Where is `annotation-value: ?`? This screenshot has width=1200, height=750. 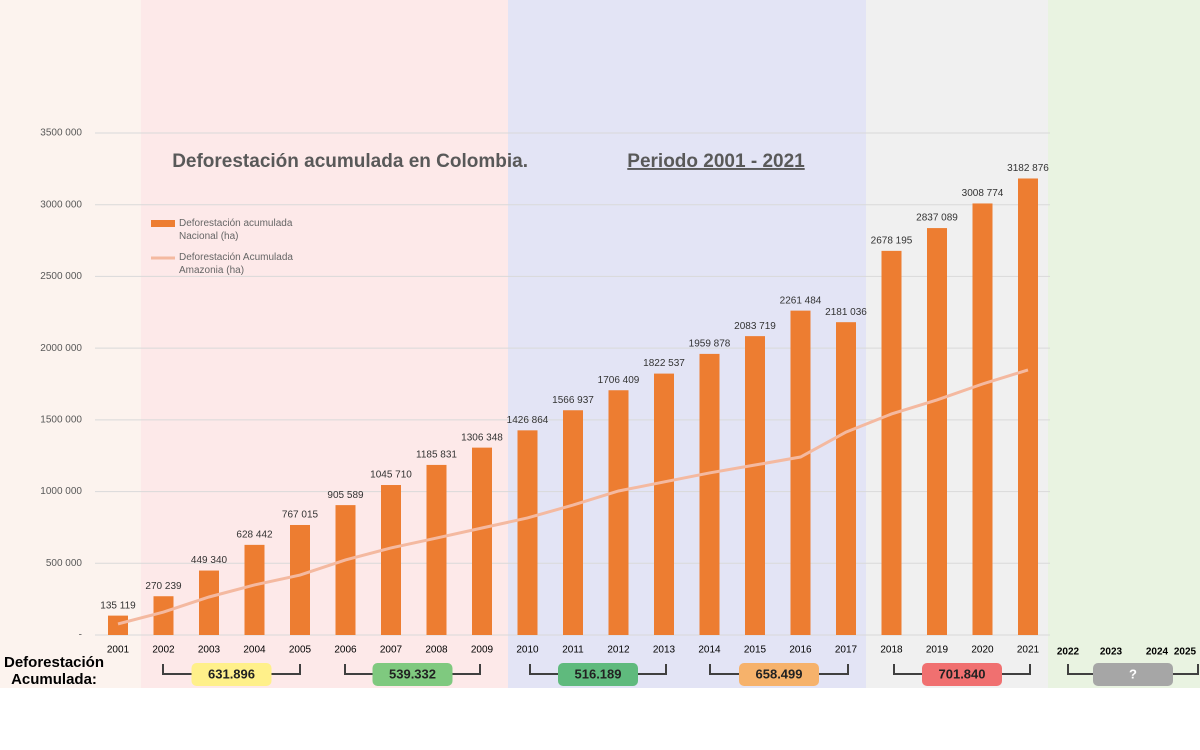 annotation-value: ? is located at coordinates (1133, 673).